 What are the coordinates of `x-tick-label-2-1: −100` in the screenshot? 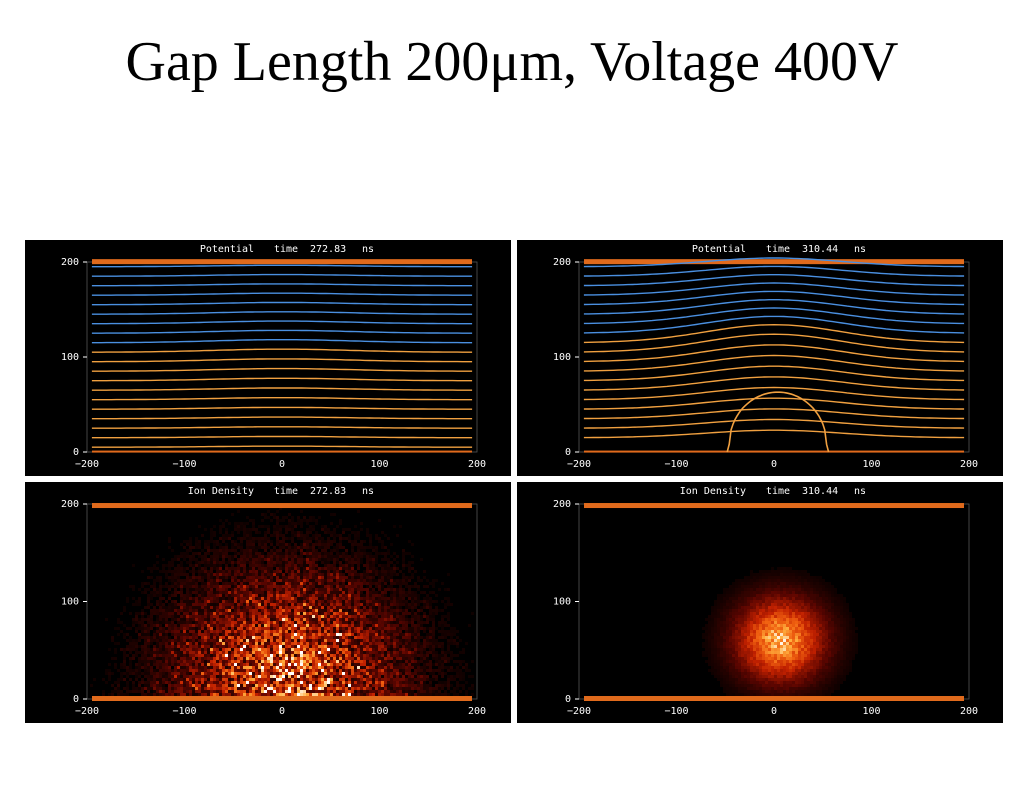 It's located at (184, 711).